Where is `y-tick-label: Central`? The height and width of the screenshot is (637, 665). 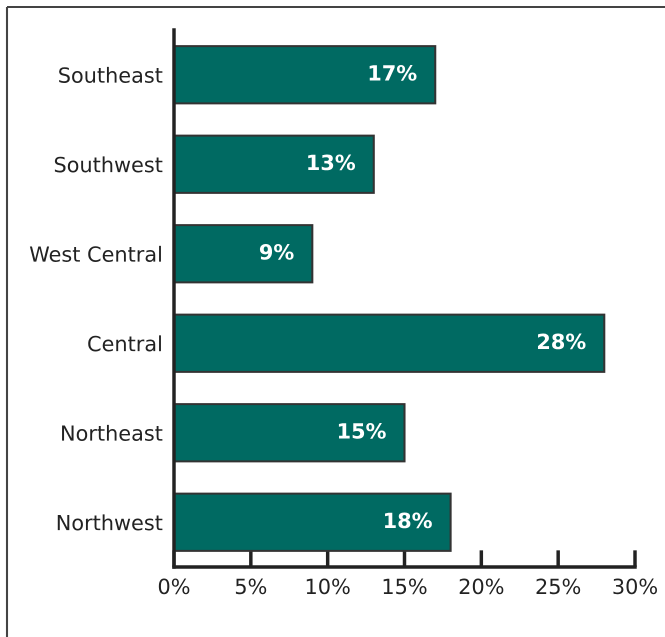
y-tick-label: Central is located at coordinates (124, 343).